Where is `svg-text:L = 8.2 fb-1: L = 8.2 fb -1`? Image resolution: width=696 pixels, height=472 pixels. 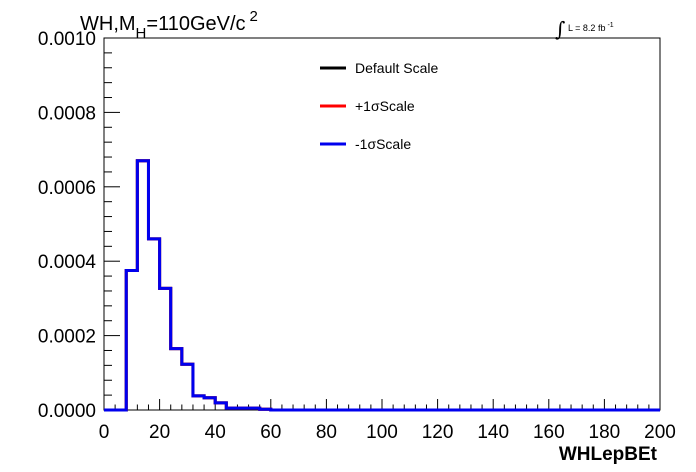 svg-text:L = 8.2 fb-1: L = 8.2 fb -1 is located at coordinates (591, 27).